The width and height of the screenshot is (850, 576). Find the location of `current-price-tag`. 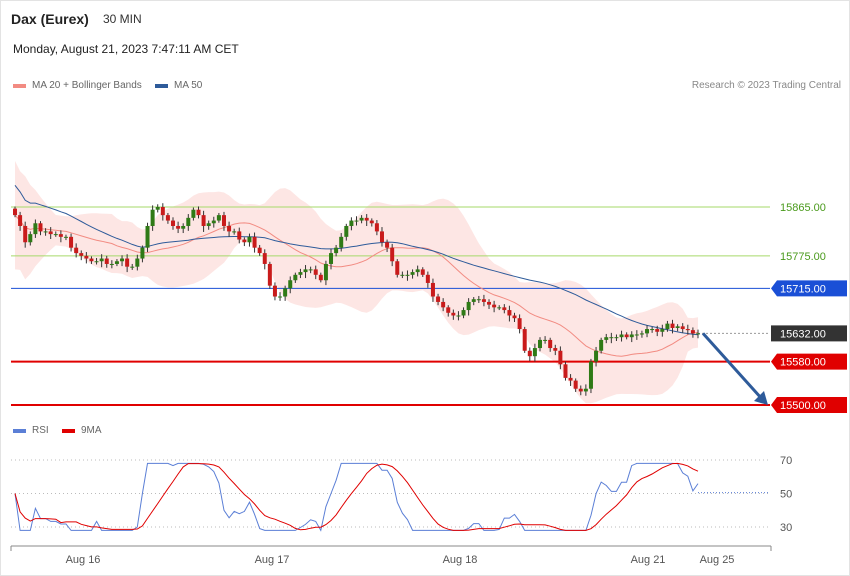

current-price-tag is located at coordinates (809, 333).